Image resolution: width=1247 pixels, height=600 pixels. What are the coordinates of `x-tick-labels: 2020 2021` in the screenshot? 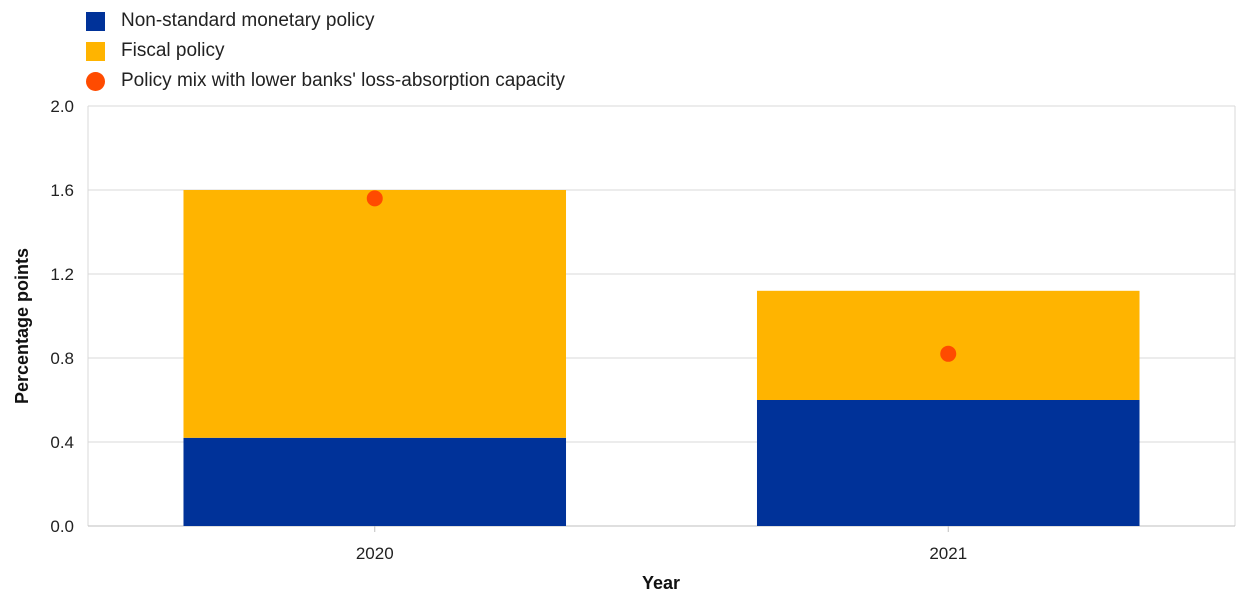 It's located at (661, 553).